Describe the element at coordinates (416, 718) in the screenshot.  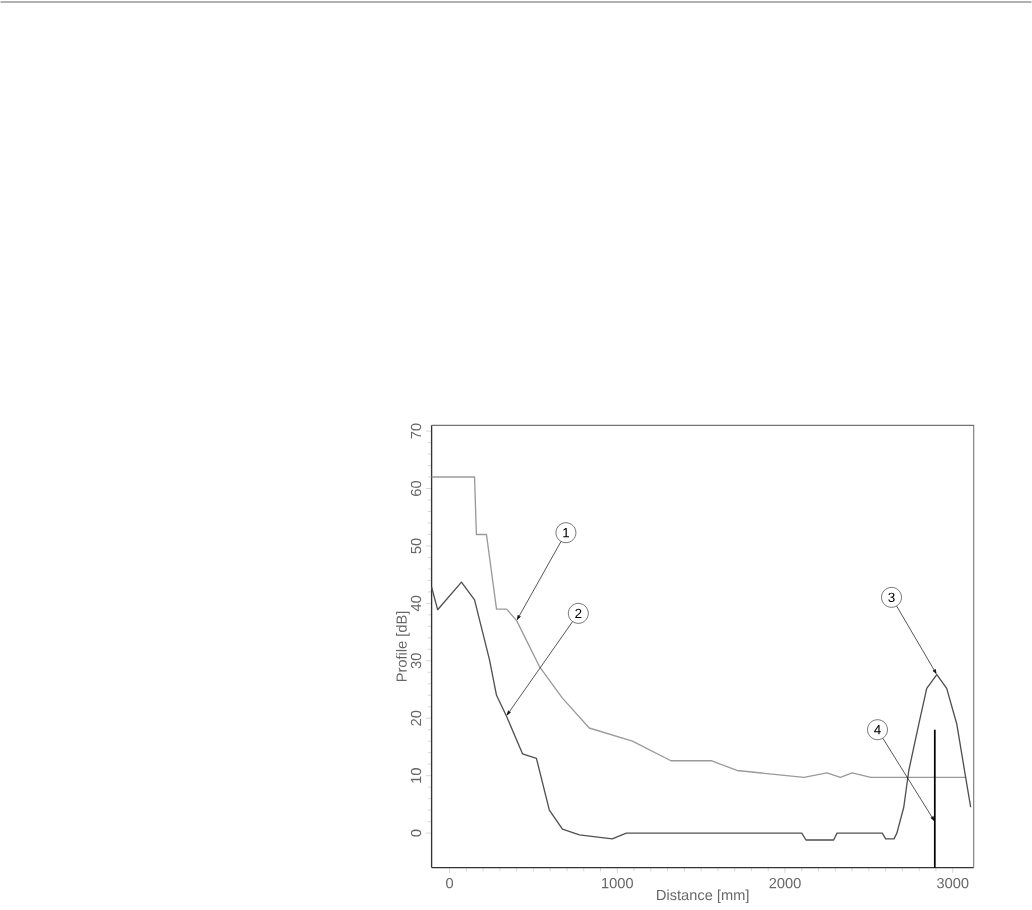
I see `y-tick-label: 20` at that location.